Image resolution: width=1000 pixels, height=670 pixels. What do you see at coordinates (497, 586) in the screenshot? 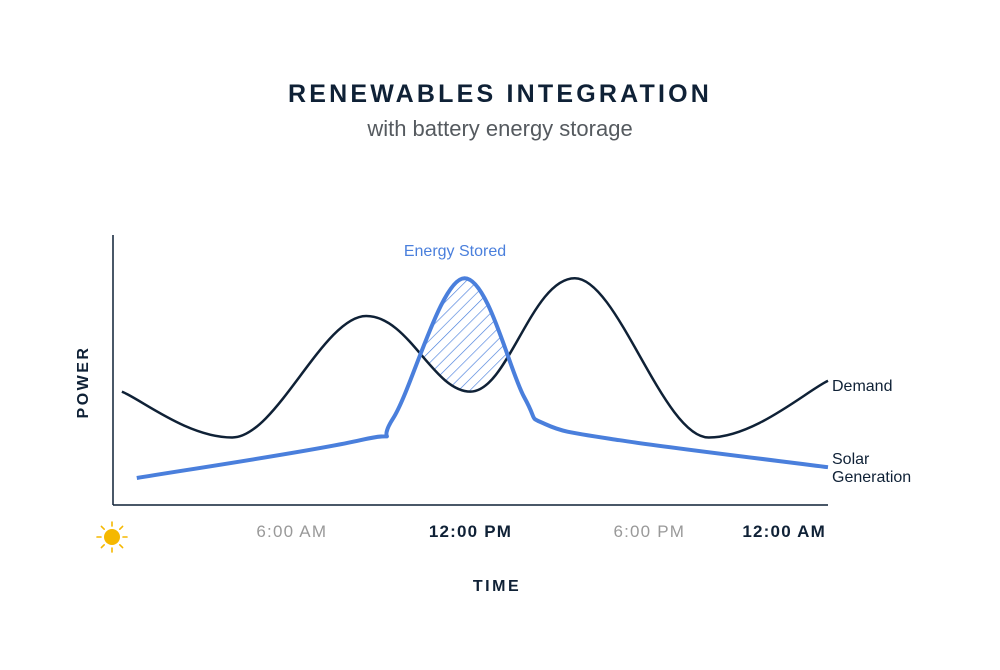
I see `x-axis-label: TIME` at bounding box center [497, 586].